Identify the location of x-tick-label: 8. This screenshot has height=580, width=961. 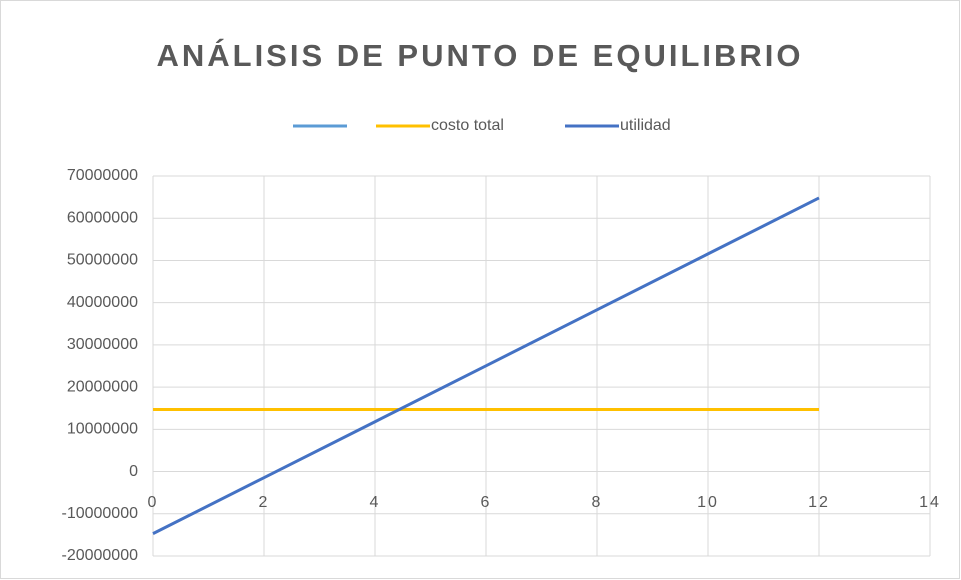
(597, 502).